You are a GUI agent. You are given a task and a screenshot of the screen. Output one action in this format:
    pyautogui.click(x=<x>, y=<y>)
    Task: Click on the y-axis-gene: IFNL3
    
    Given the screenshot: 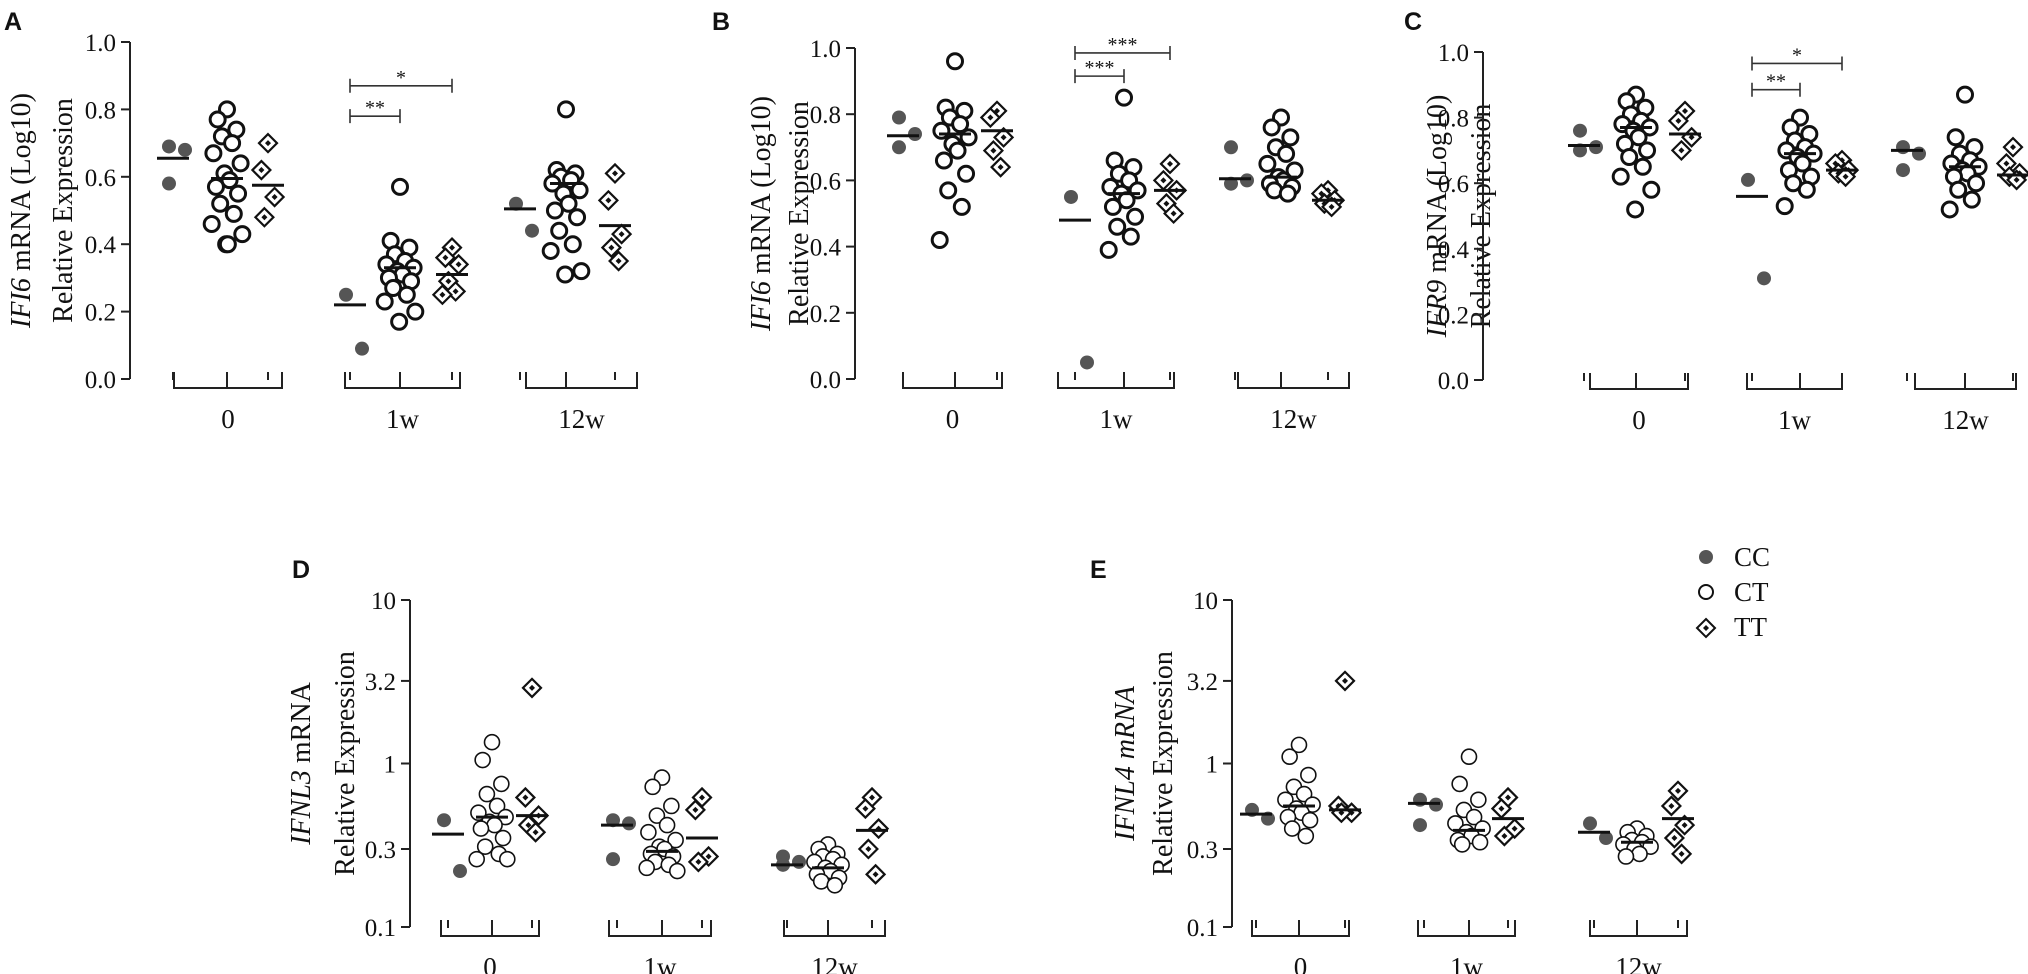 What is the action you would take?
    pyautogui.click(x=301, y=808)
    